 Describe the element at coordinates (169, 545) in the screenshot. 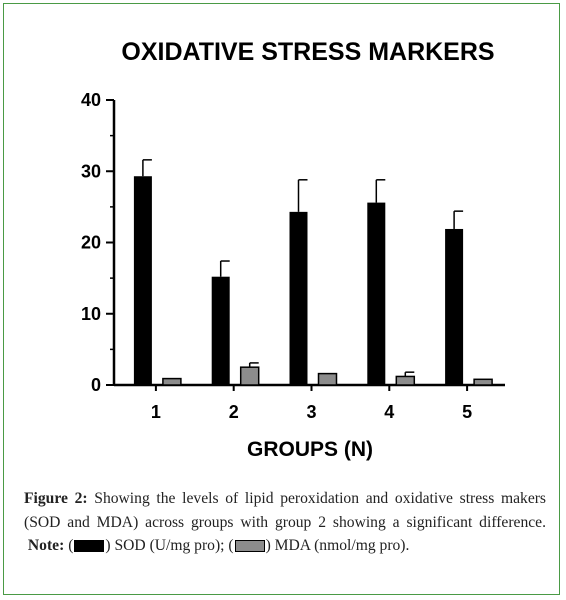

I see `legend-sod-text: ) SOD (U/mg pro); (` at that location.